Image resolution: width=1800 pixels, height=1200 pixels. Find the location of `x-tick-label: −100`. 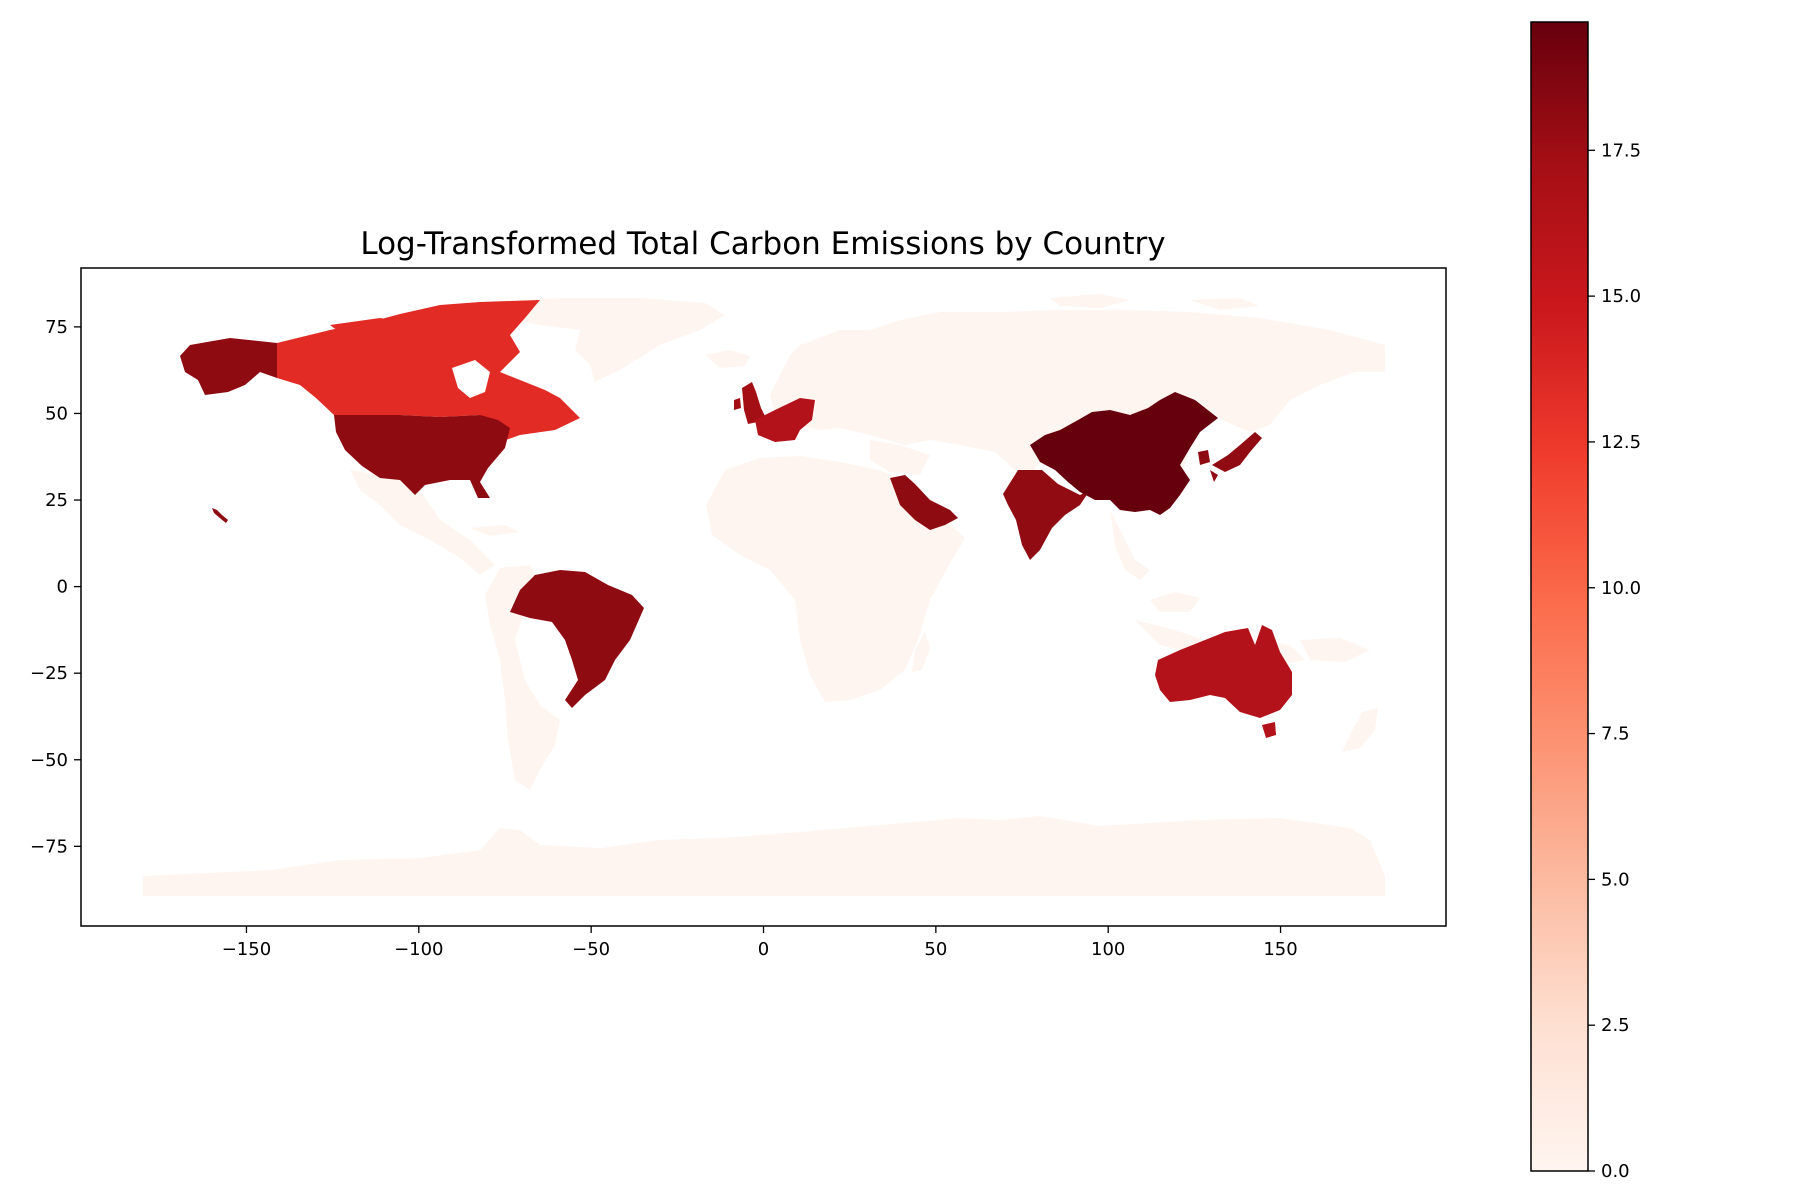

x-tick-label: −100 is located at coordinates (418, 949).